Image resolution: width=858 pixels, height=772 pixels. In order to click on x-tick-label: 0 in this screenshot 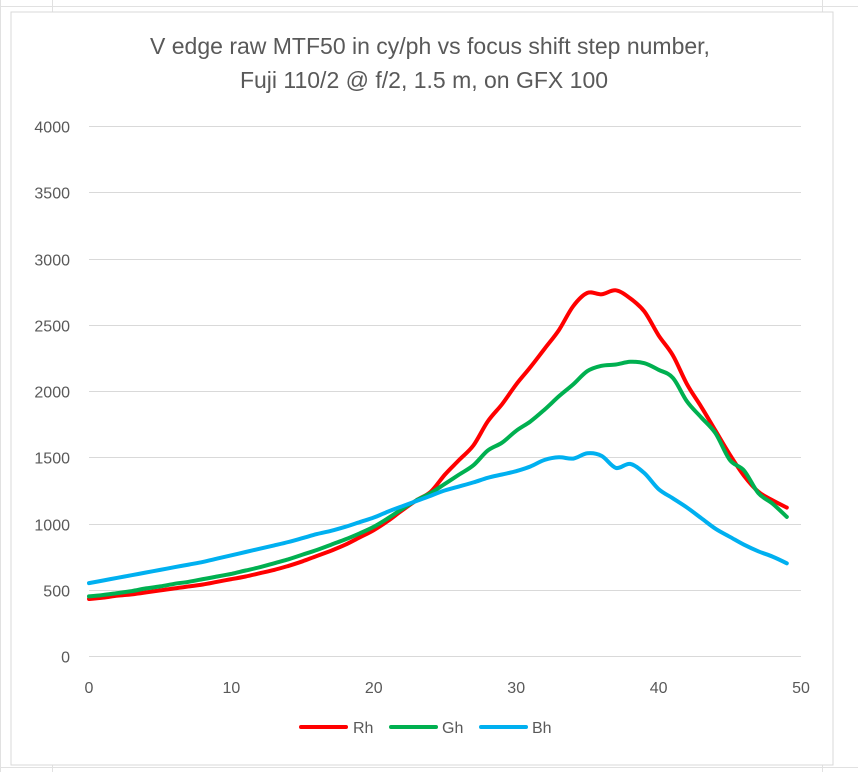, I will do `click(89, 688)`.